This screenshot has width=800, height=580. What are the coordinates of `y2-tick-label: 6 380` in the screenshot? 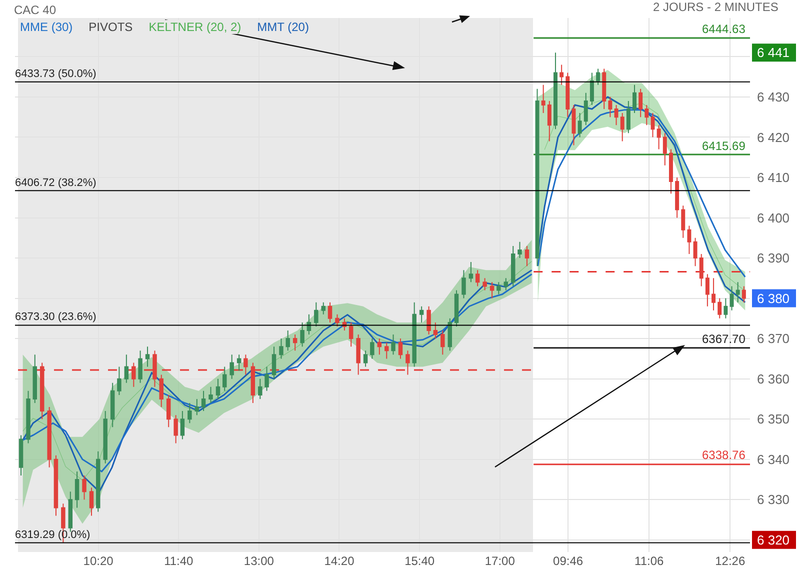 It's located at (773, 298).